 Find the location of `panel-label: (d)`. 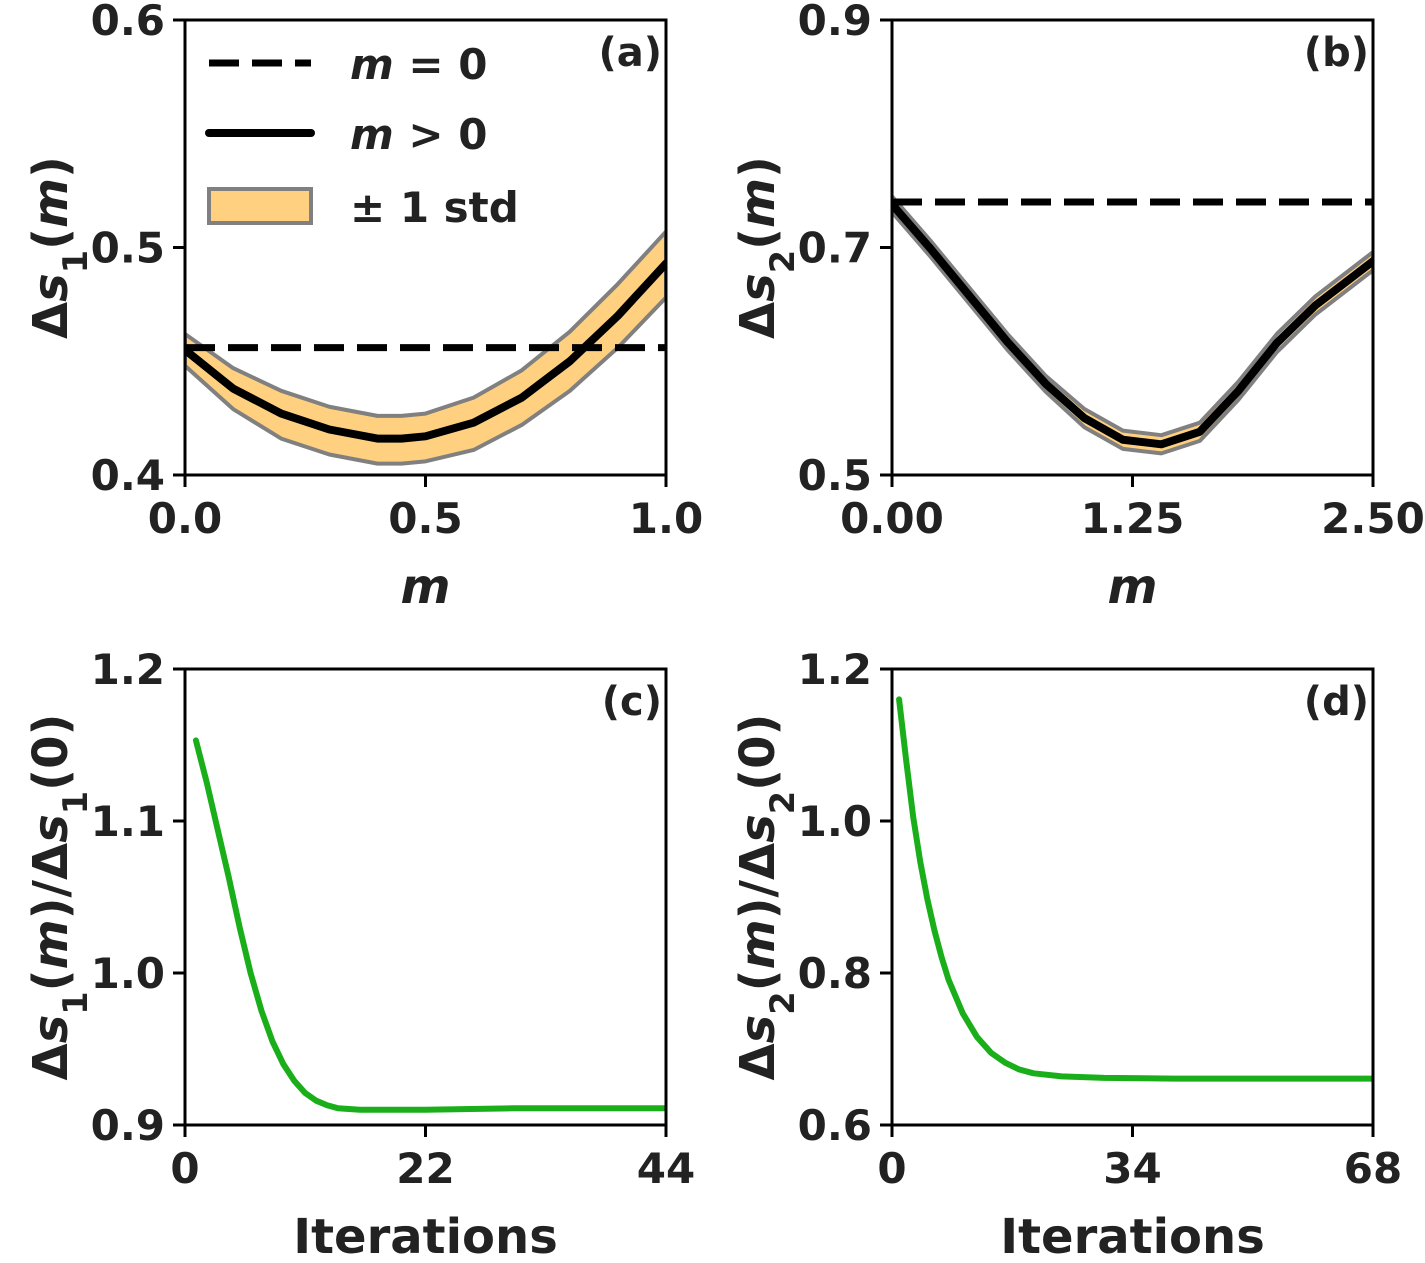

panel-label: (d) is located at coordinates (1336, 702).